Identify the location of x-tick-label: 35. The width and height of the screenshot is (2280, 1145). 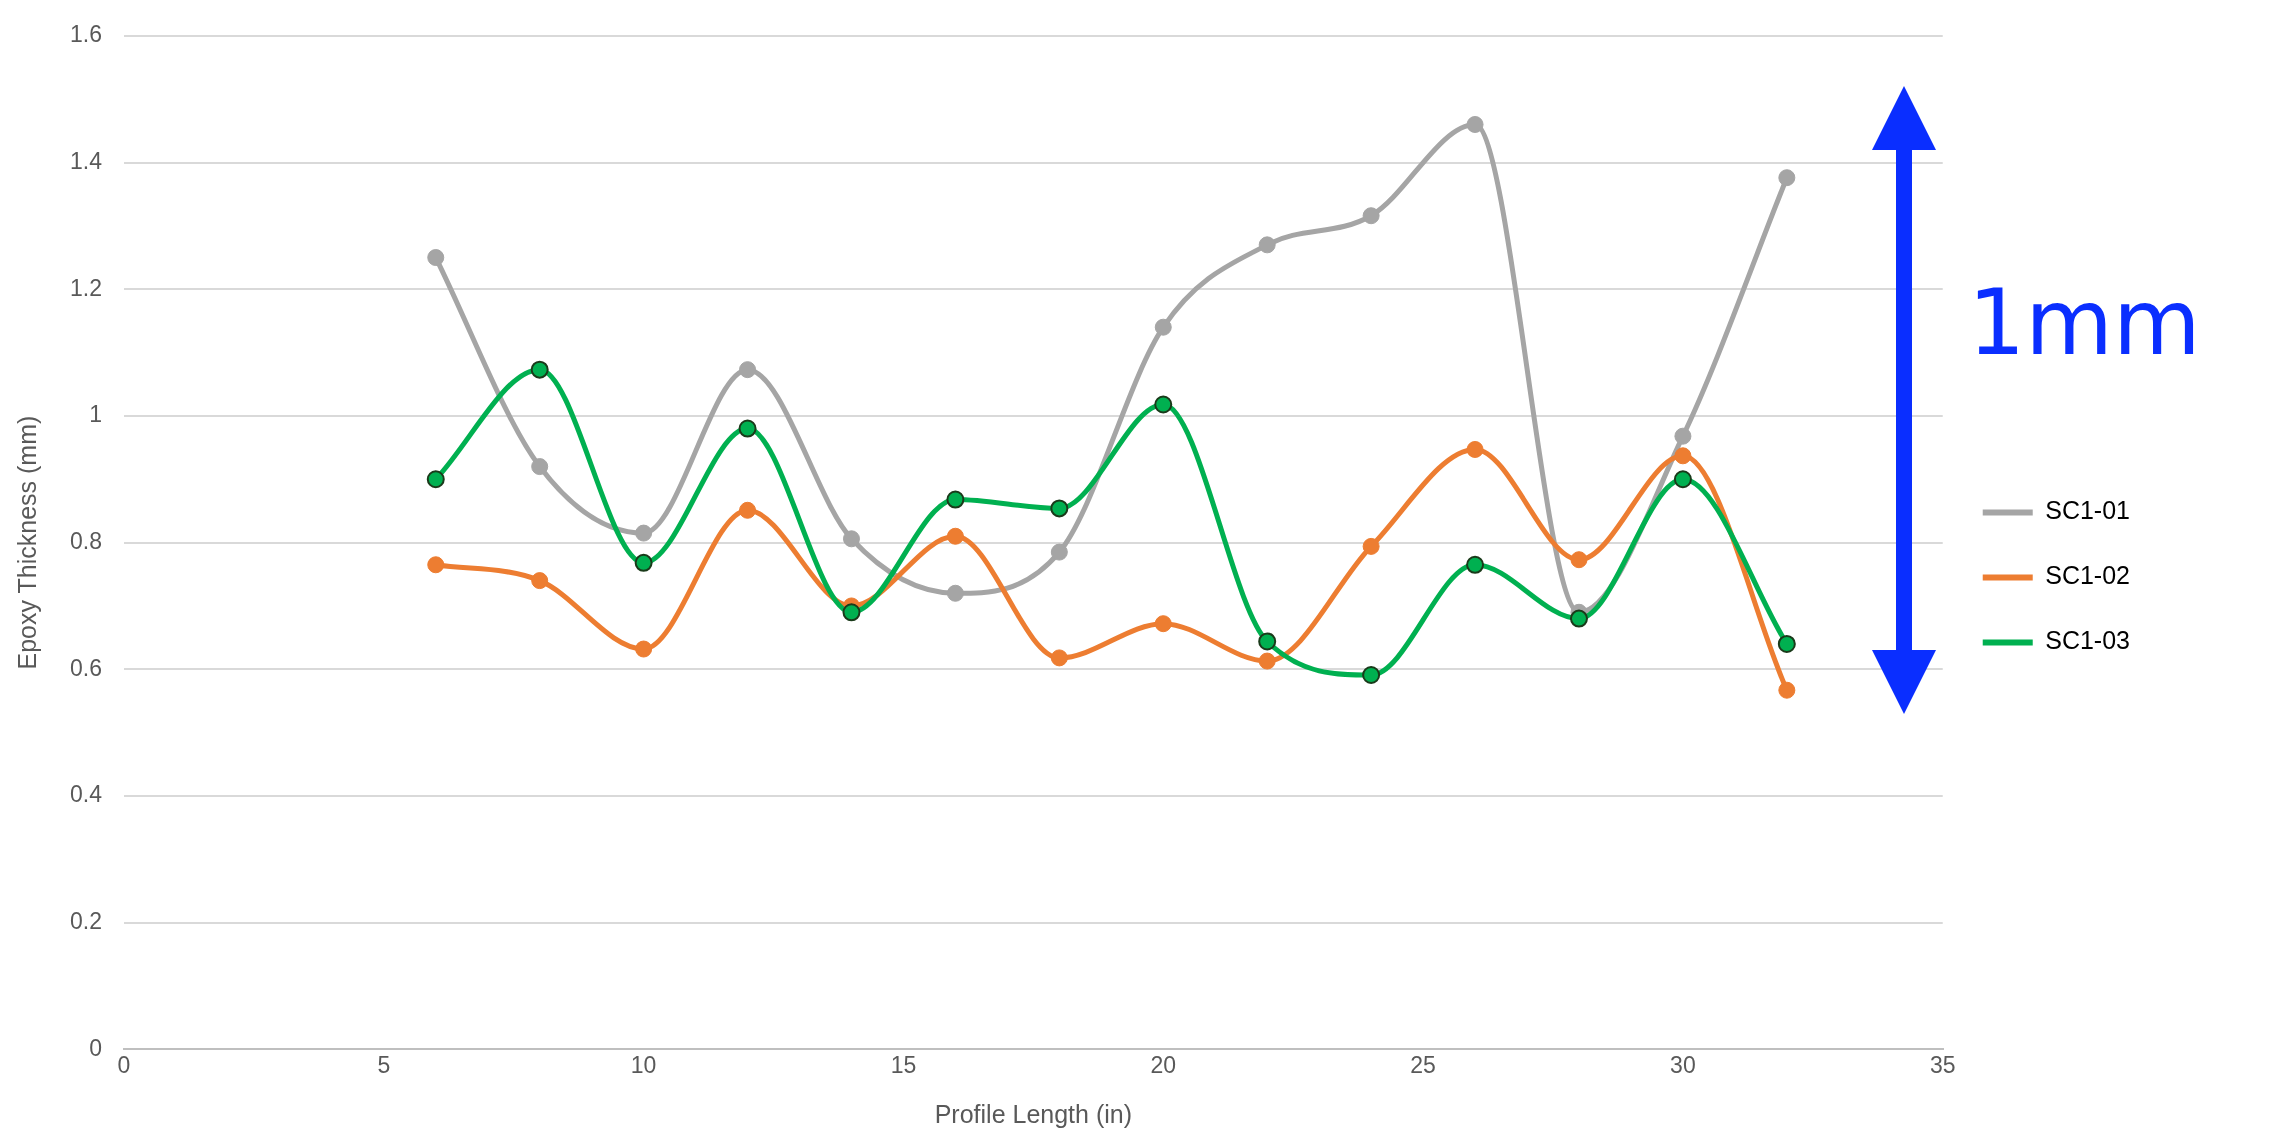
(1942, 1064).